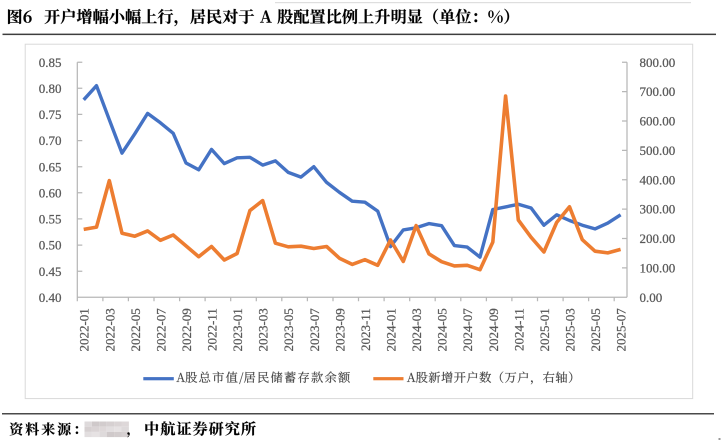 The width and height of the screenshot is (725, 447). What do you see at coordinates (186, 329) in the screenshot?
I see `svg-text: 2022-09` at bounding box center [186, 329].